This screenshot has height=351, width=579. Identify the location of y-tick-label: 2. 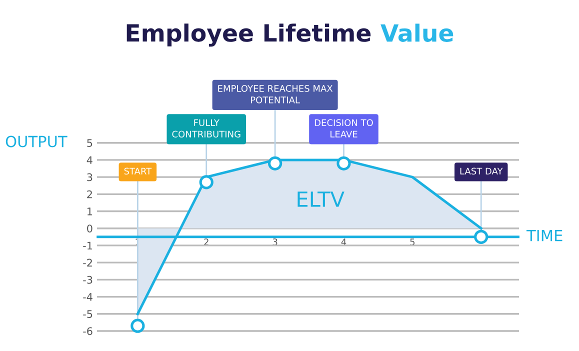
(89, 194).